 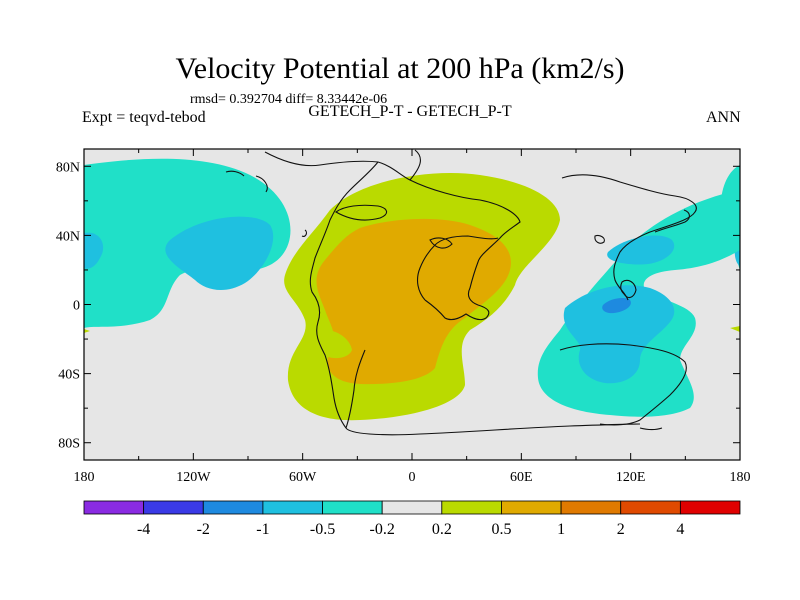 I want to click on colorbar-label: 4, so click(x=680, y=529).